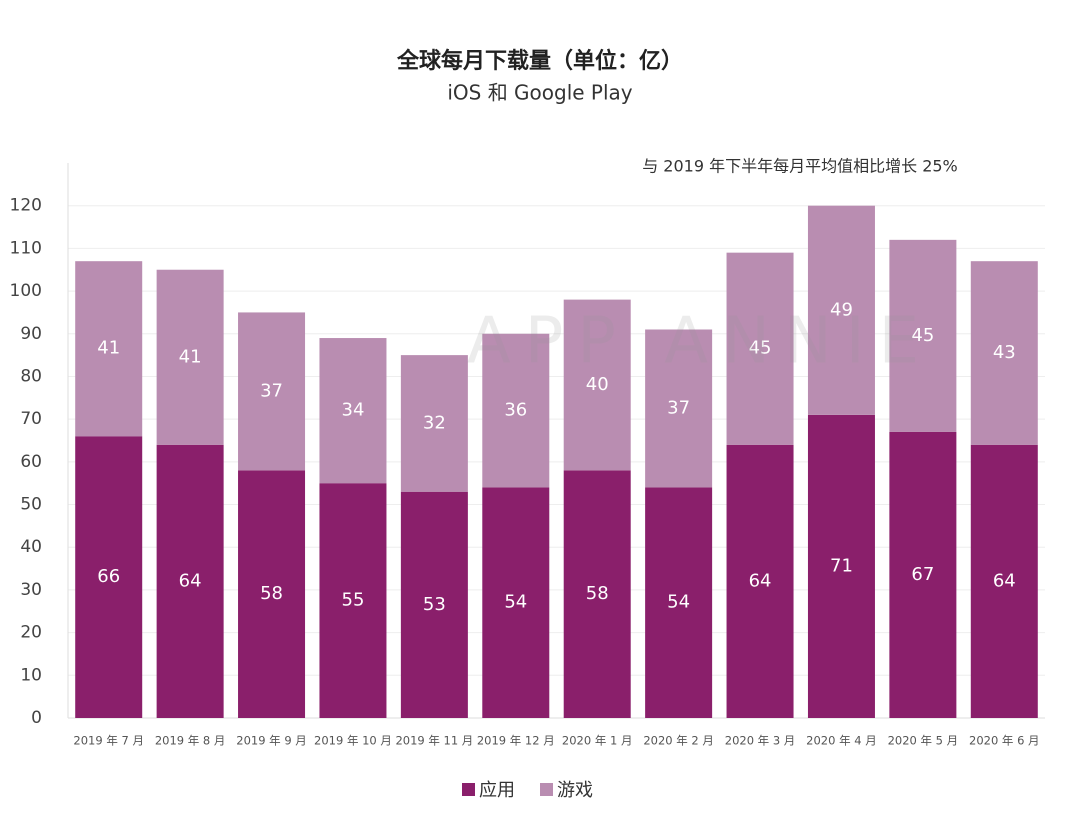  I want to click on watermark: APP ANNIE, so click(700, 342).